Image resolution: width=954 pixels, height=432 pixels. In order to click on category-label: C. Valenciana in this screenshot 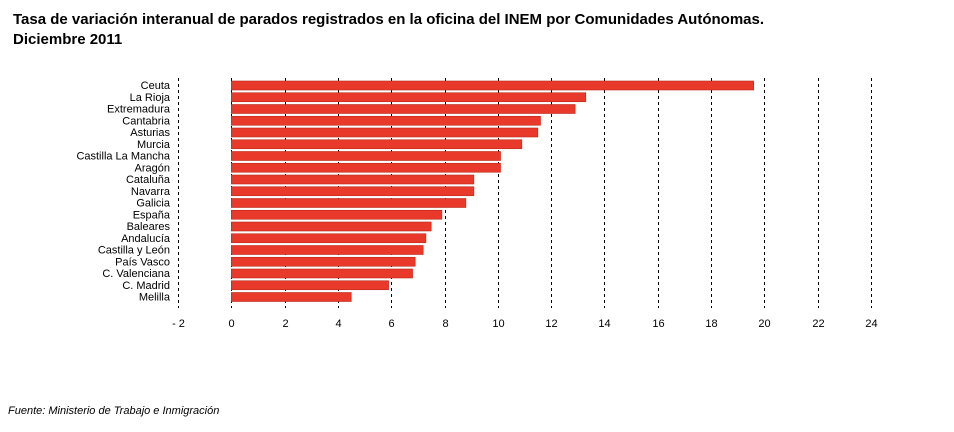, I will do `click(136, 274)`.